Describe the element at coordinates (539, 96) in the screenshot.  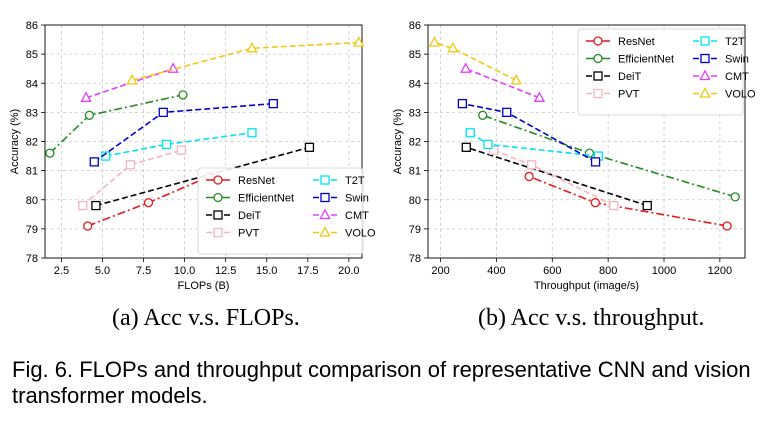
I see `data-point-cmt` at that location.